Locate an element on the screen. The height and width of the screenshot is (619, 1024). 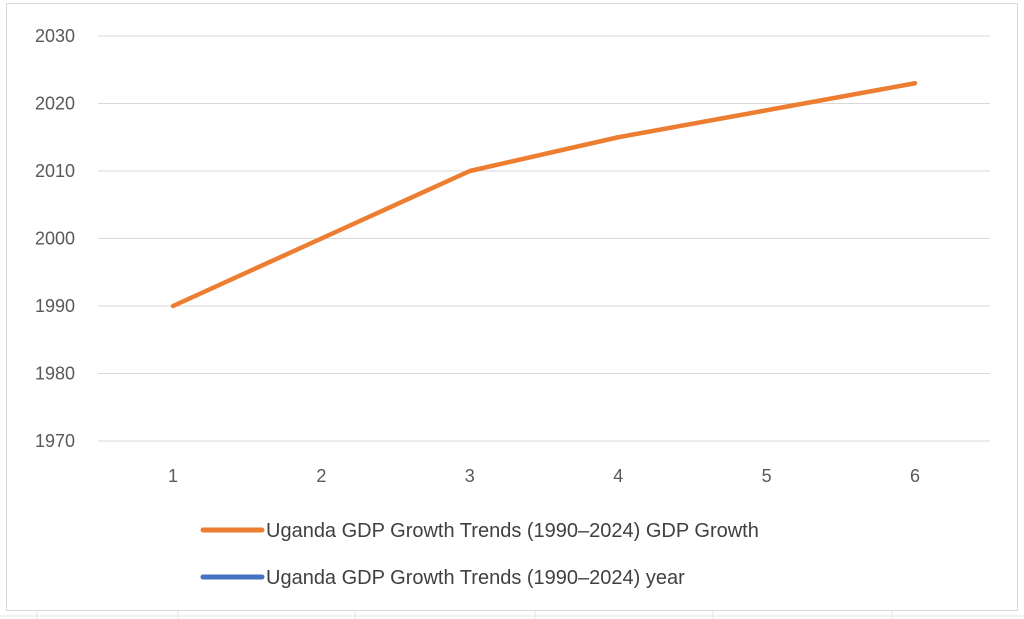
x-tick-label: 6 is located at coordinates (915, 476).